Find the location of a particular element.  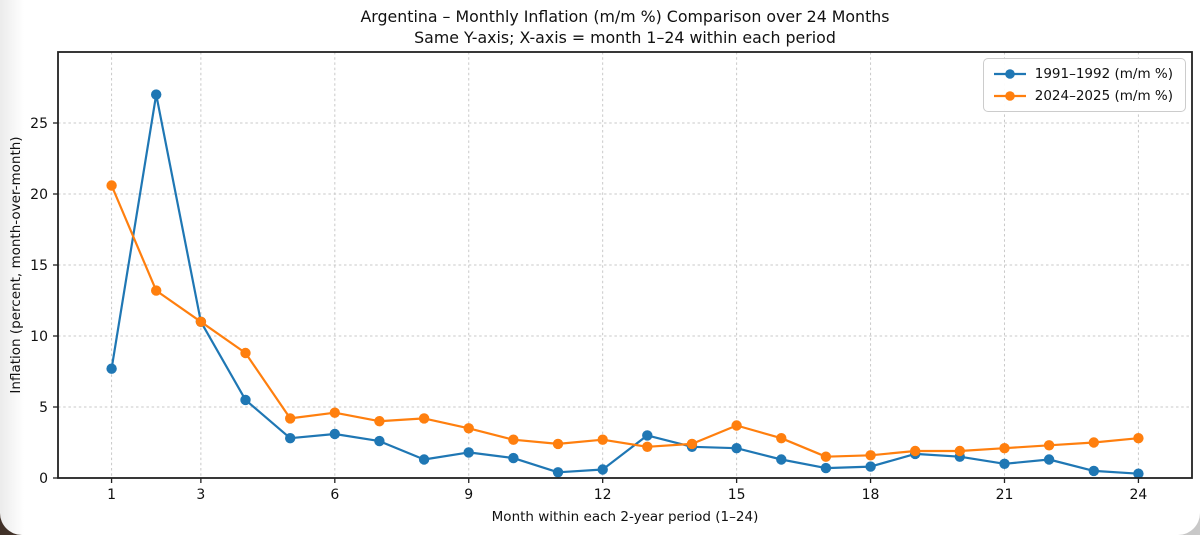

legend-label: 2024–2025 (m/m %) is located at coordinates (1103, 96).